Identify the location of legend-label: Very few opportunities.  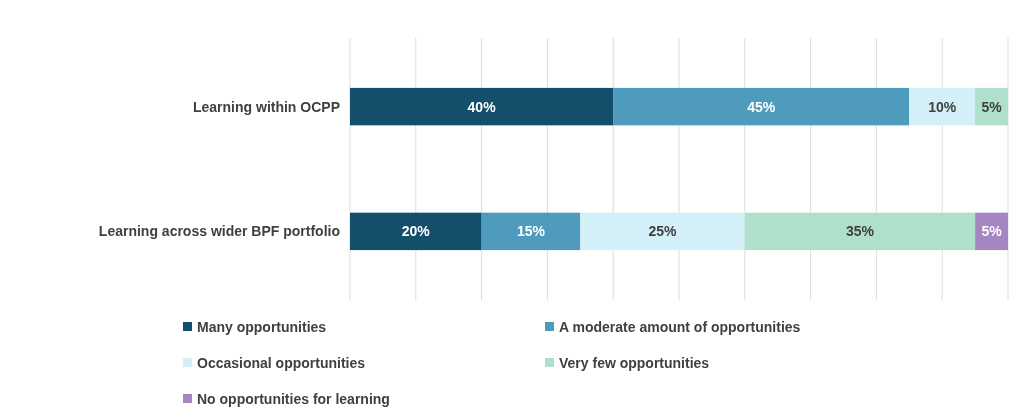
(634, 362).